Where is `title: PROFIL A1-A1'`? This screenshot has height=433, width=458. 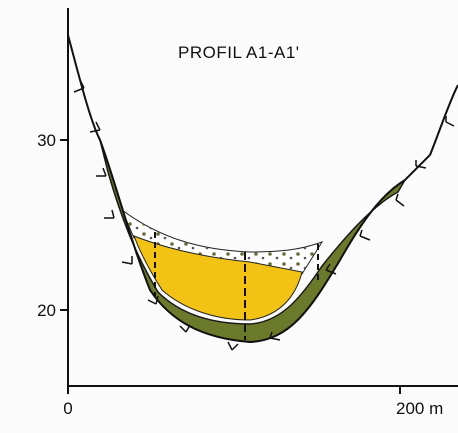
title: PROFIL A1-A1' is located at coordinates (239, 52).